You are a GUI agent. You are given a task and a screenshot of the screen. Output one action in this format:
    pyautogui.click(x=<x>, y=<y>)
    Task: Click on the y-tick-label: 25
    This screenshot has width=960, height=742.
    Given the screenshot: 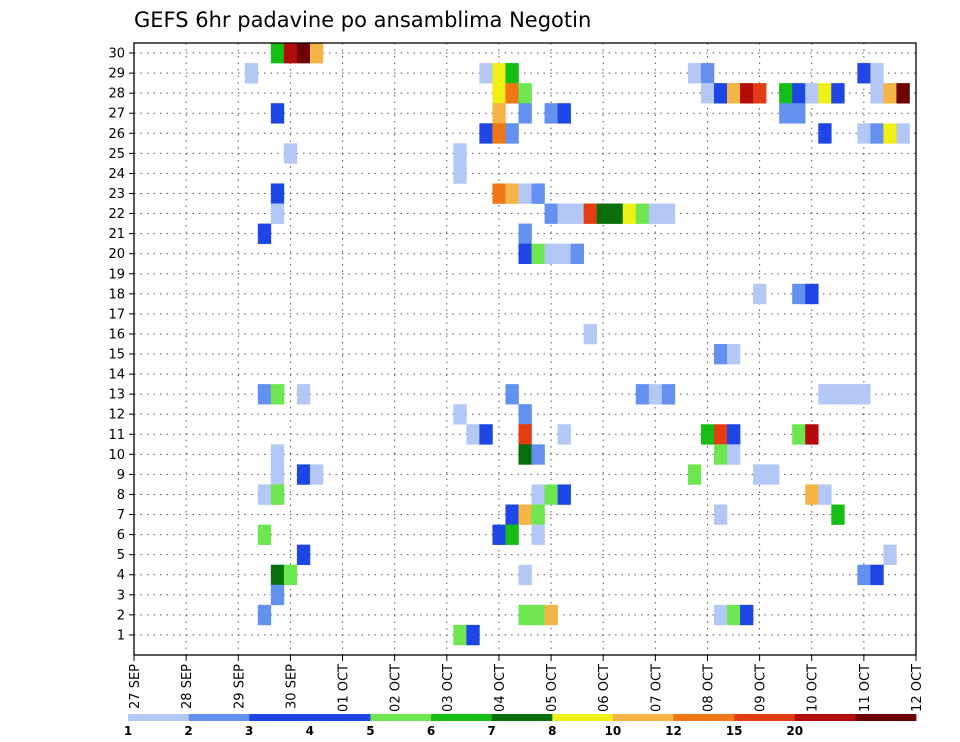 What is the action you would take?
    pyautogui.click(x=116, y=154)
    